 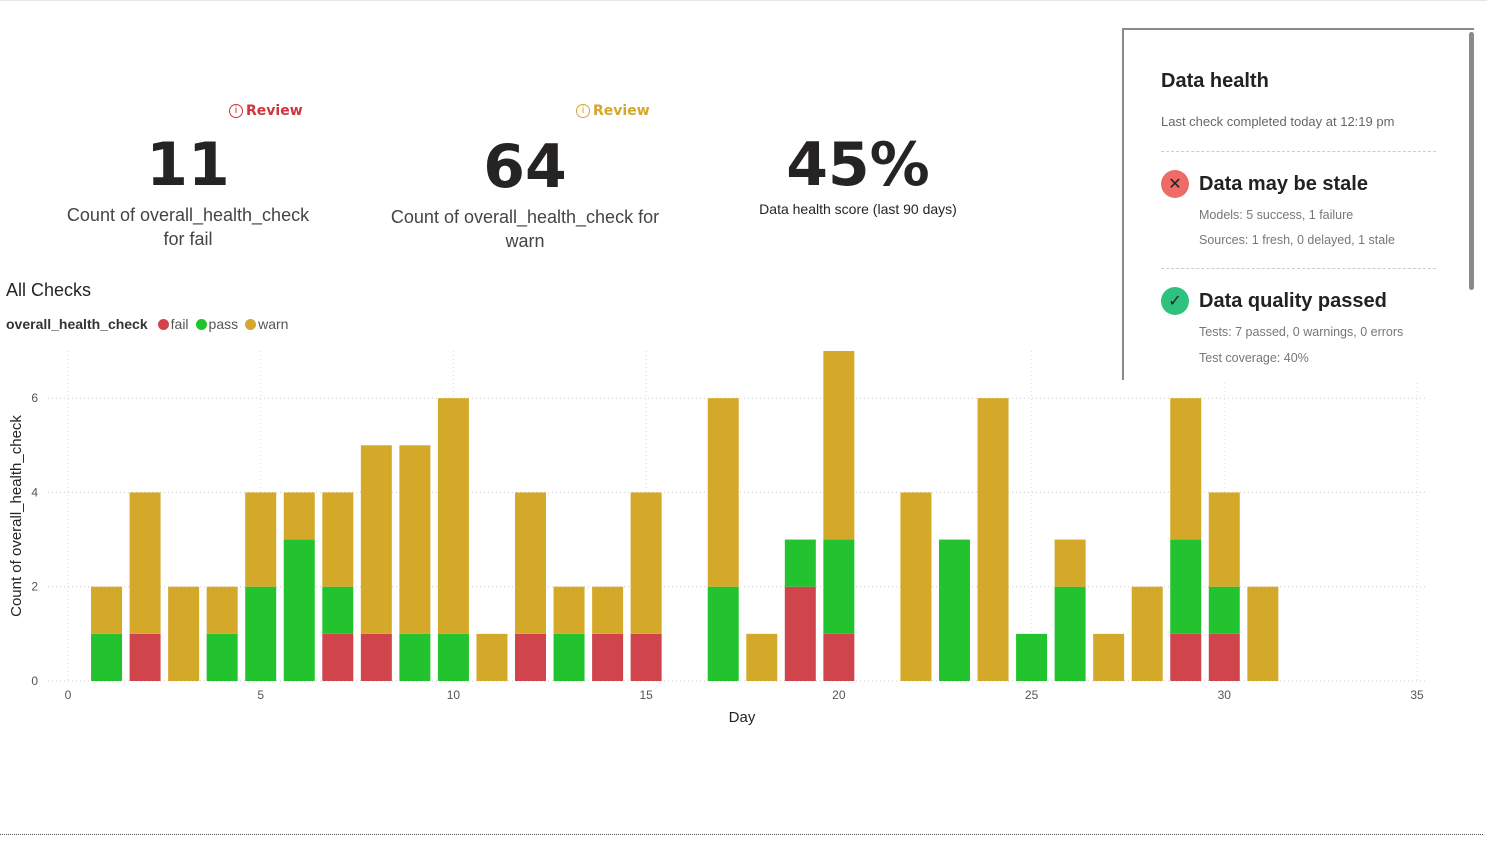 I want to click on kpi-caption: Count of overall_health_check for warn, so click(x=525, y=229).